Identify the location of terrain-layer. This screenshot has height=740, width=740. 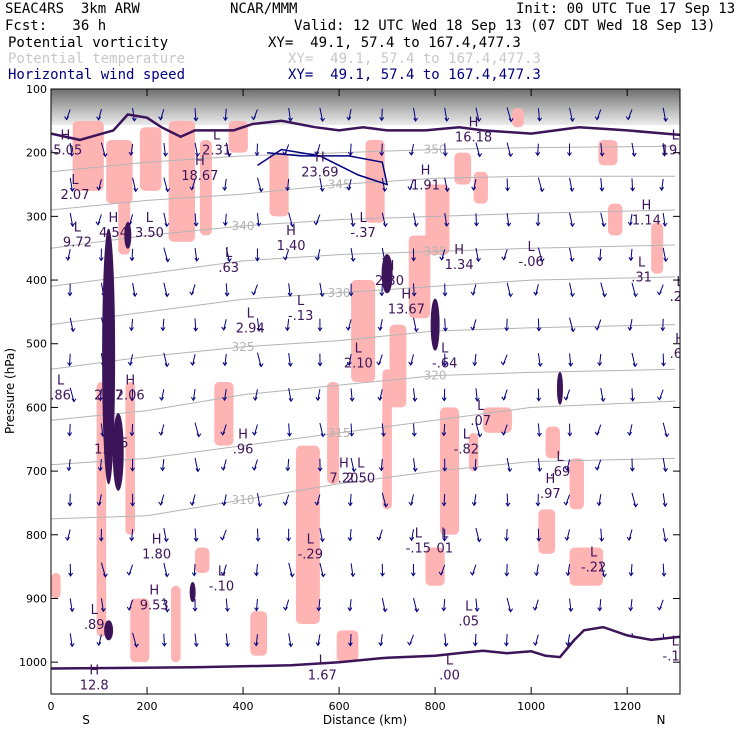
(365, 659).